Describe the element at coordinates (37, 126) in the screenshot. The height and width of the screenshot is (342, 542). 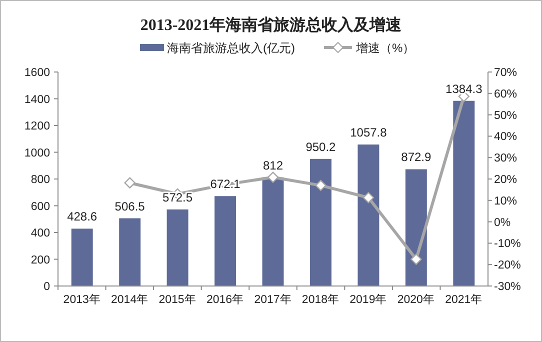
I see `y-tick-label: 1200` at that location.